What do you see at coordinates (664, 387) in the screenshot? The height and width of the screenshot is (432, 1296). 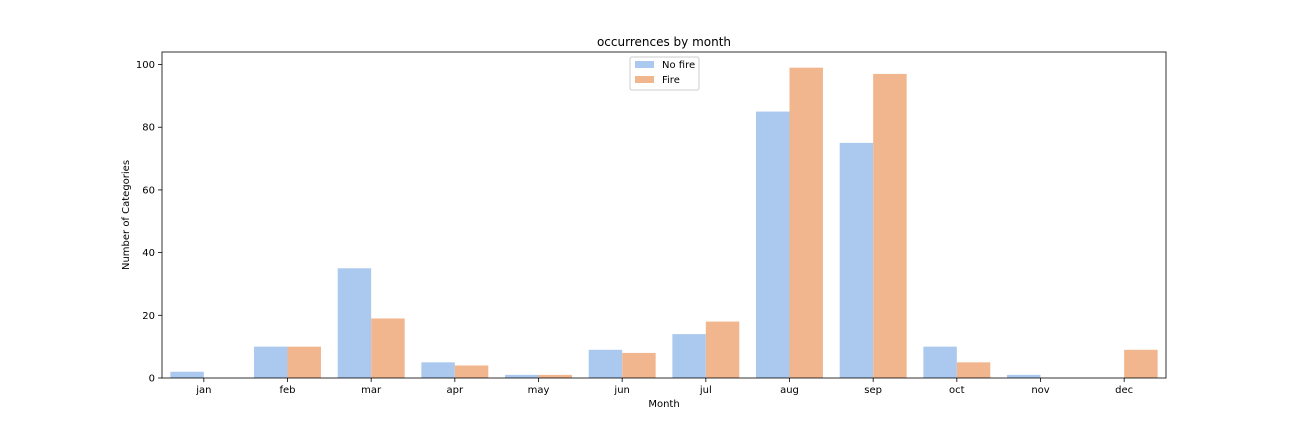 I see `x-axis: jan feb mar apr may jun jul aug sep oct nov dec` at bounding box center [664, 387].